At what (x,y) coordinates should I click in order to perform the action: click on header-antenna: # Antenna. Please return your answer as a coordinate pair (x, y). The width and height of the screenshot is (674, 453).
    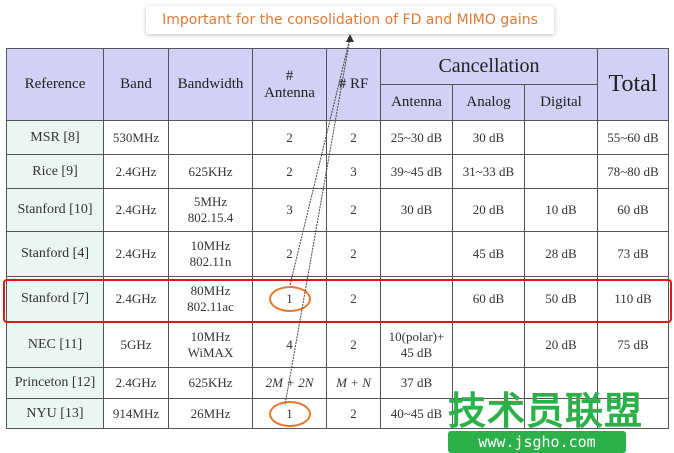
    Looking at the image, I should click on (289, 84).